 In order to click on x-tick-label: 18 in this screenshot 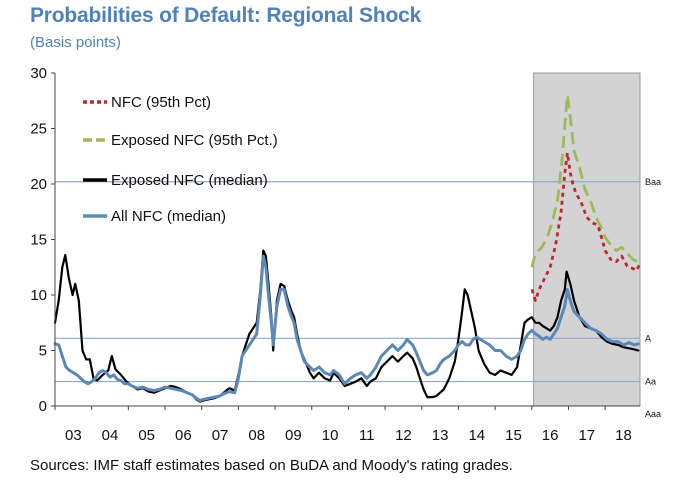, I will do `click(623, 435)`.